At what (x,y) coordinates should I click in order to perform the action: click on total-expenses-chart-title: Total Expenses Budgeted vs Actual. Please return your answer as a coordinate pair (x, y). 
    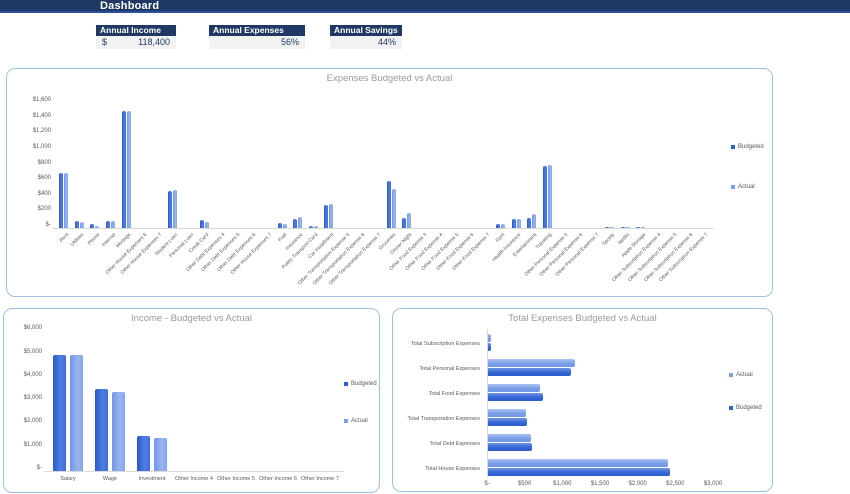
    Looking at the image, I should click on (582, 318).